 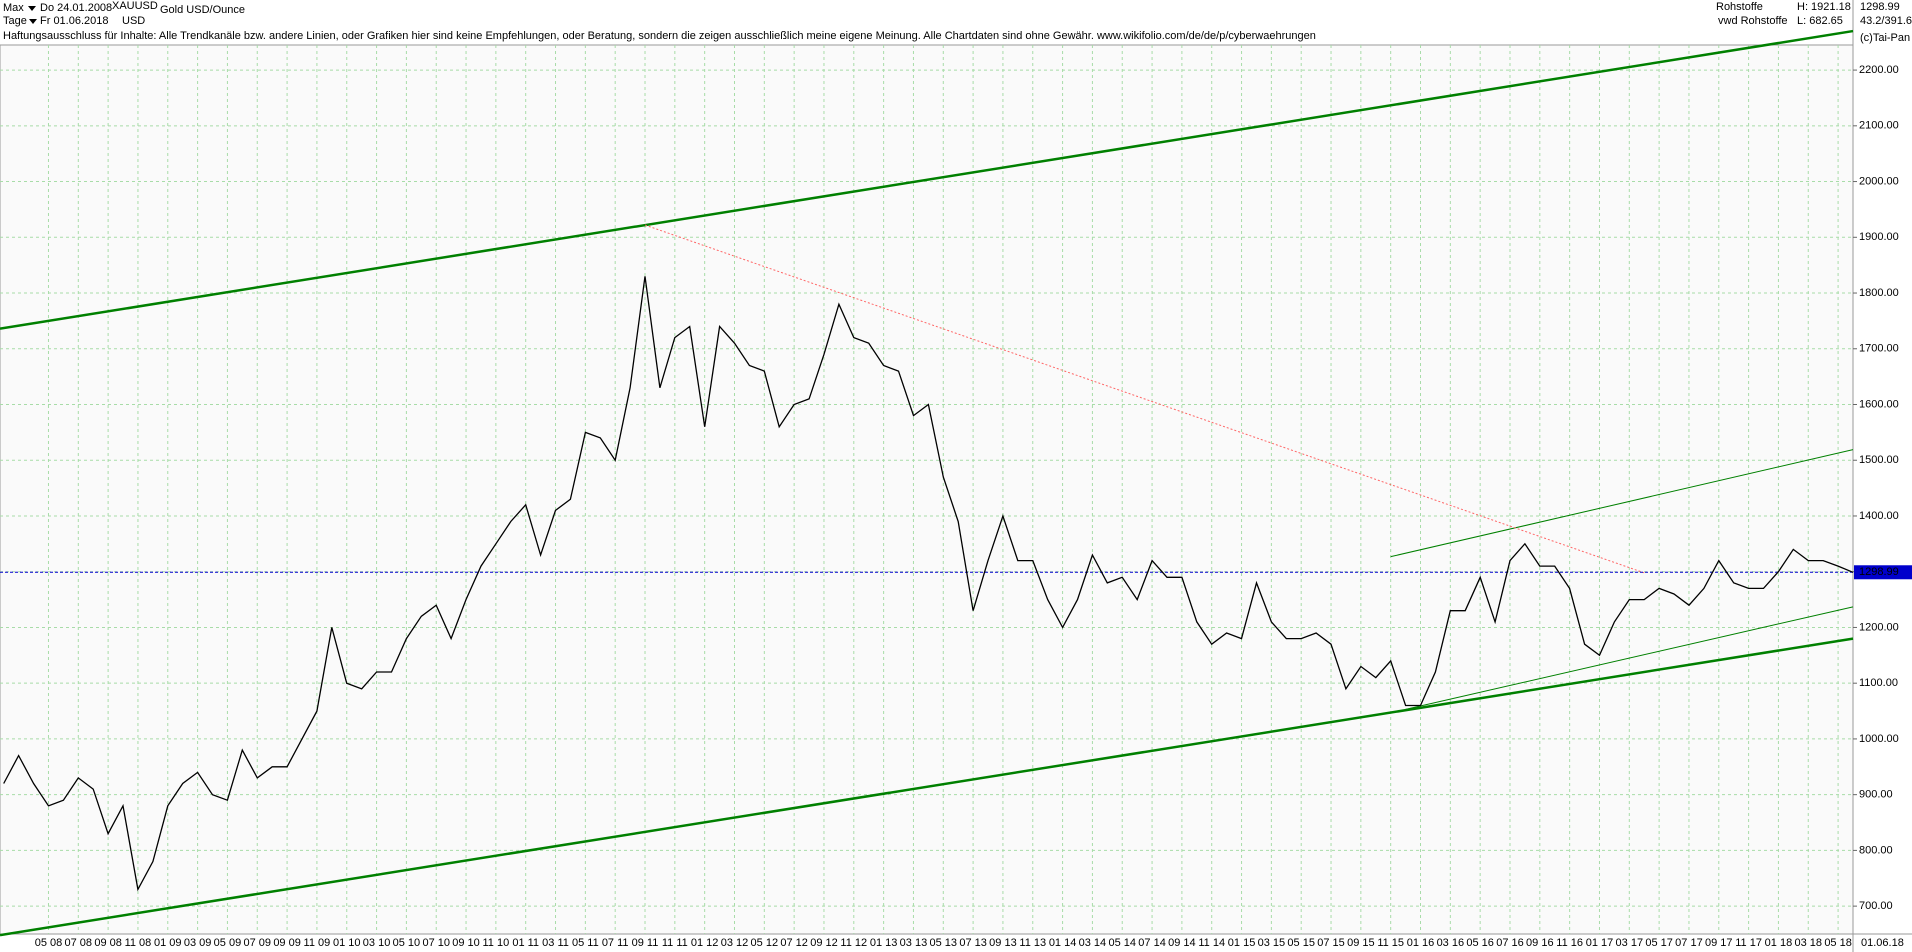 What do you see at coordinates (675, 943) in the screenshot?
I see `x-tick-label: 11 11` at bounding box center [675, 943].